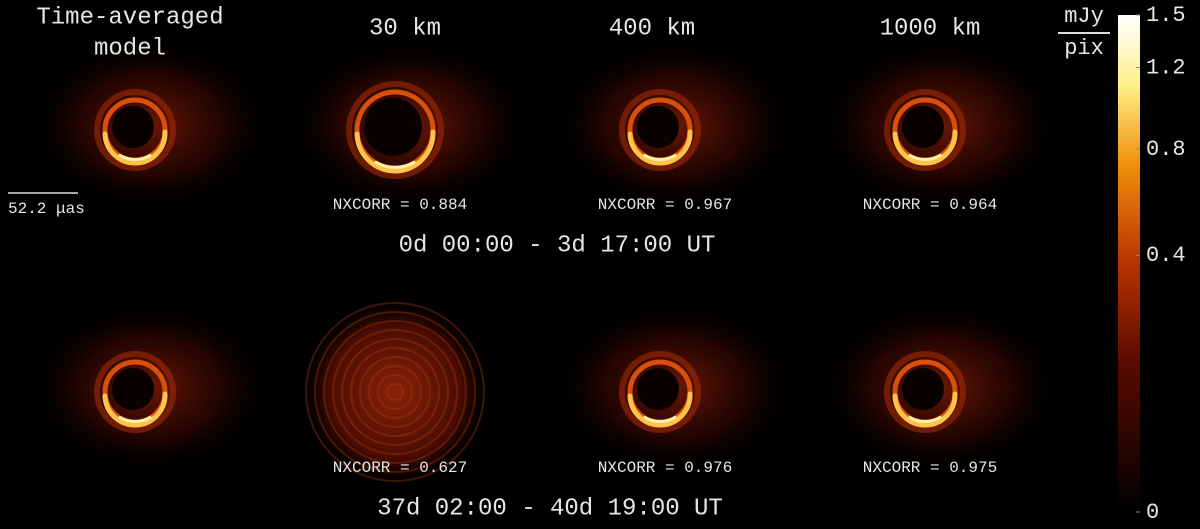 Image resolution: width=1200 pixels, height=529 pixels. Describe the element at coordinates (665, 205) in the screenshot. I see `nxcorr-label: NXCORR = 0.967` at that location.